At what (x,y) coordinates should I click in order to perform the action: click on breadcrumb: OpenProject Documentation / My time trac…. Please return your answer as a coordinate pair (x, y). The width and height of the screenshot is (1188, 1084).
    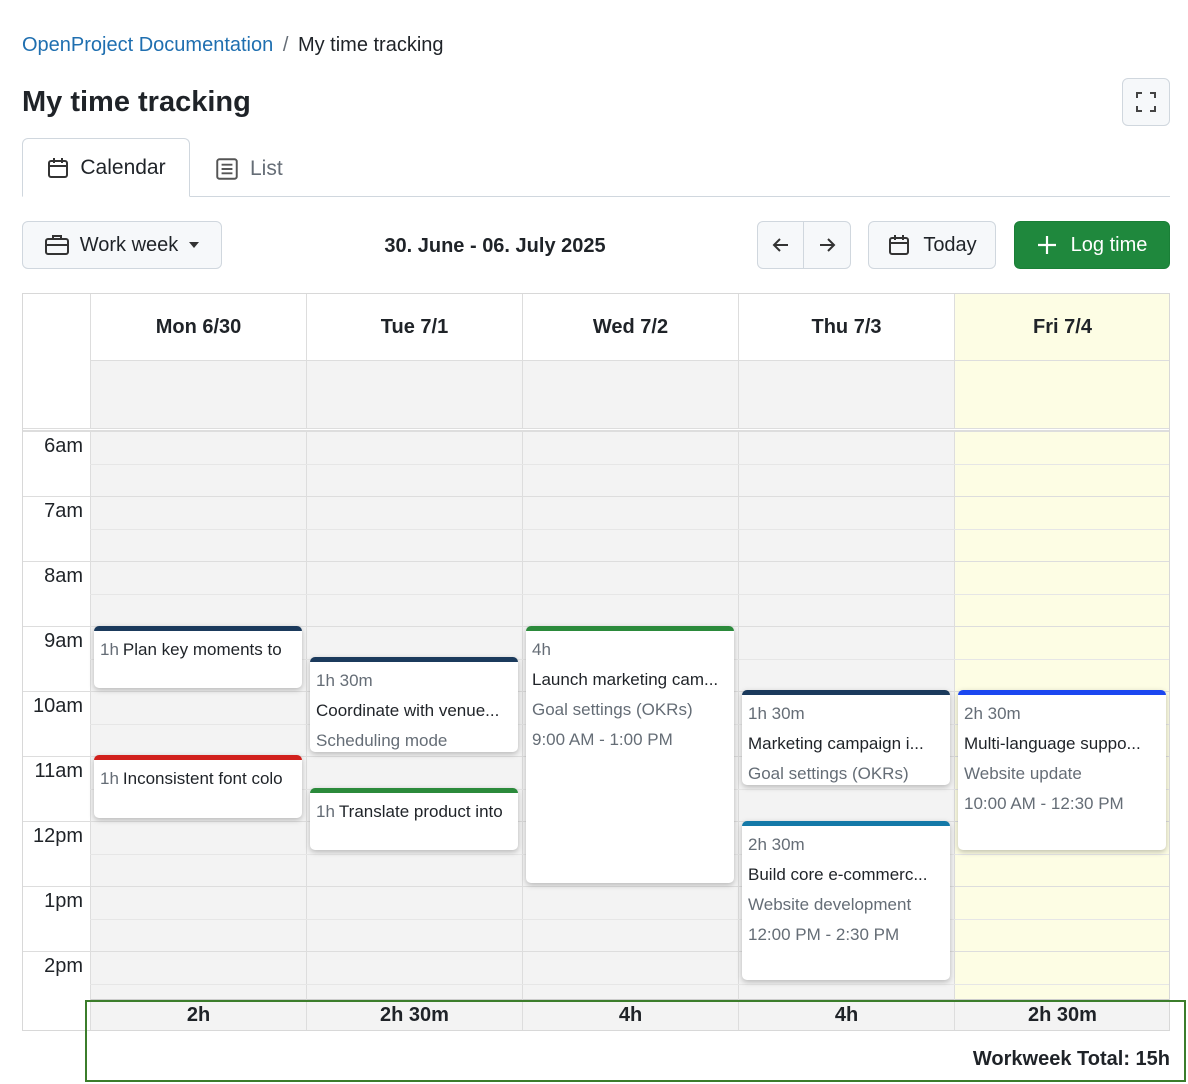
    Looking at the image, I should click on (233, 45).